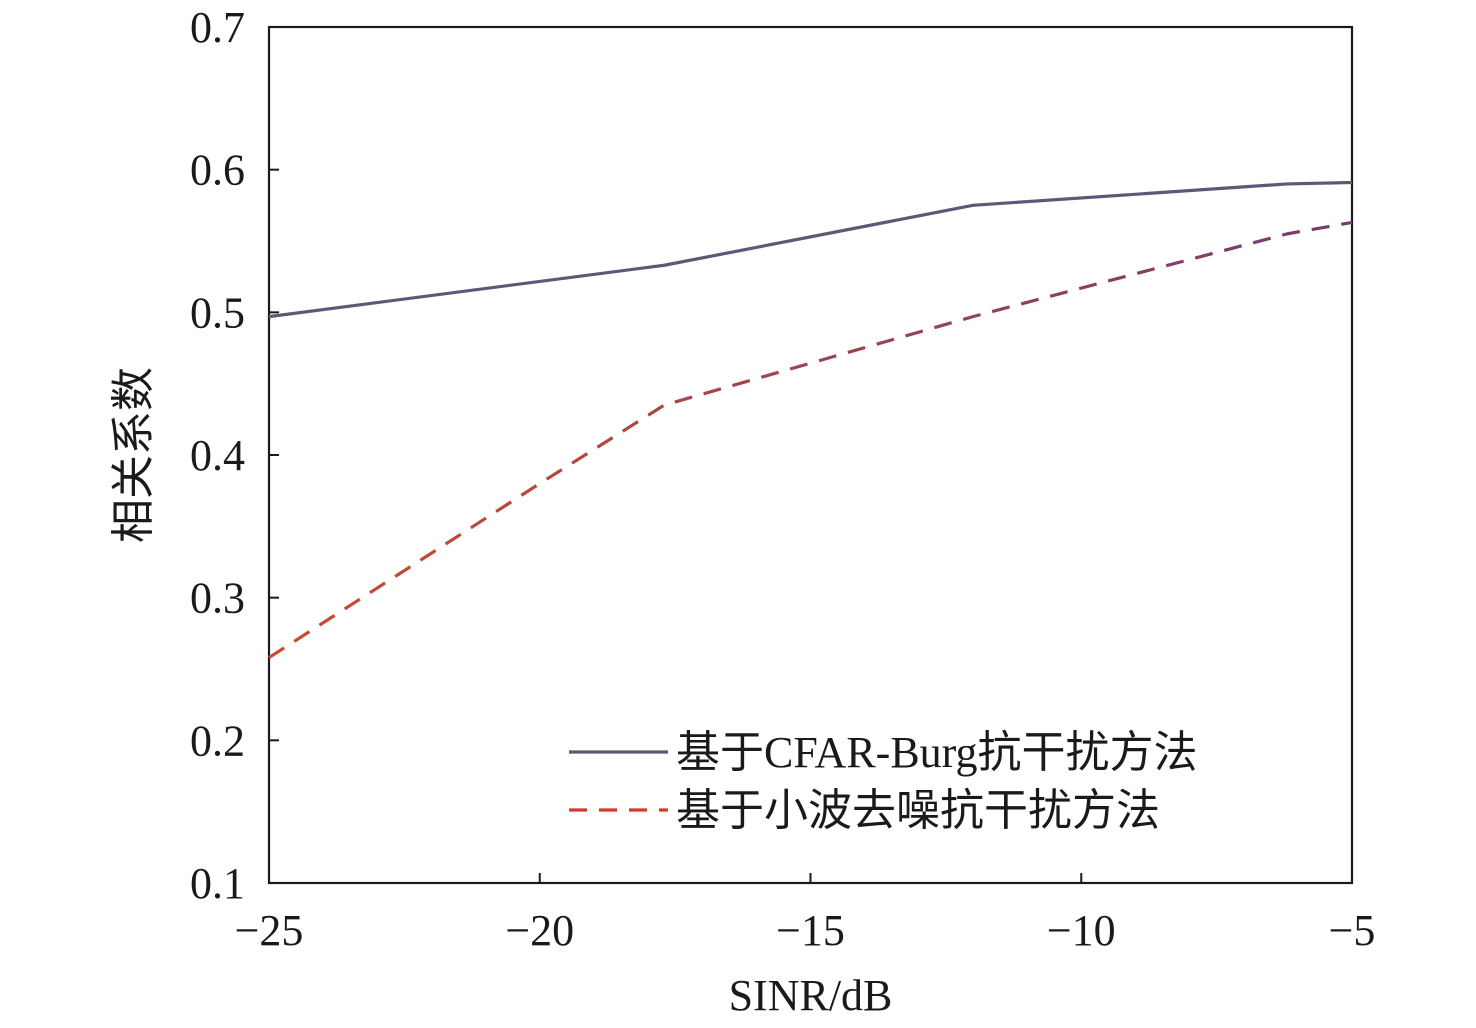 This screenshot has width=1476, height=1028. I want to click on x-tick-label: −20, so click(539, 930).